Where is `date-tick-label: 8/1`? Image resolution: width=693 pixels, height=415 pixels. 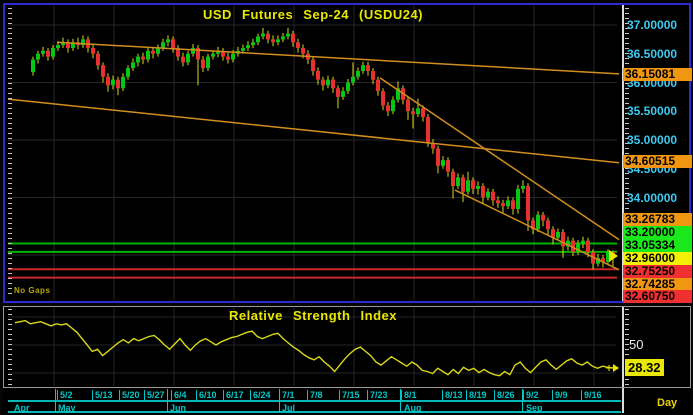
date-tick-label: 8/1 is located at coordinates (409, 395).